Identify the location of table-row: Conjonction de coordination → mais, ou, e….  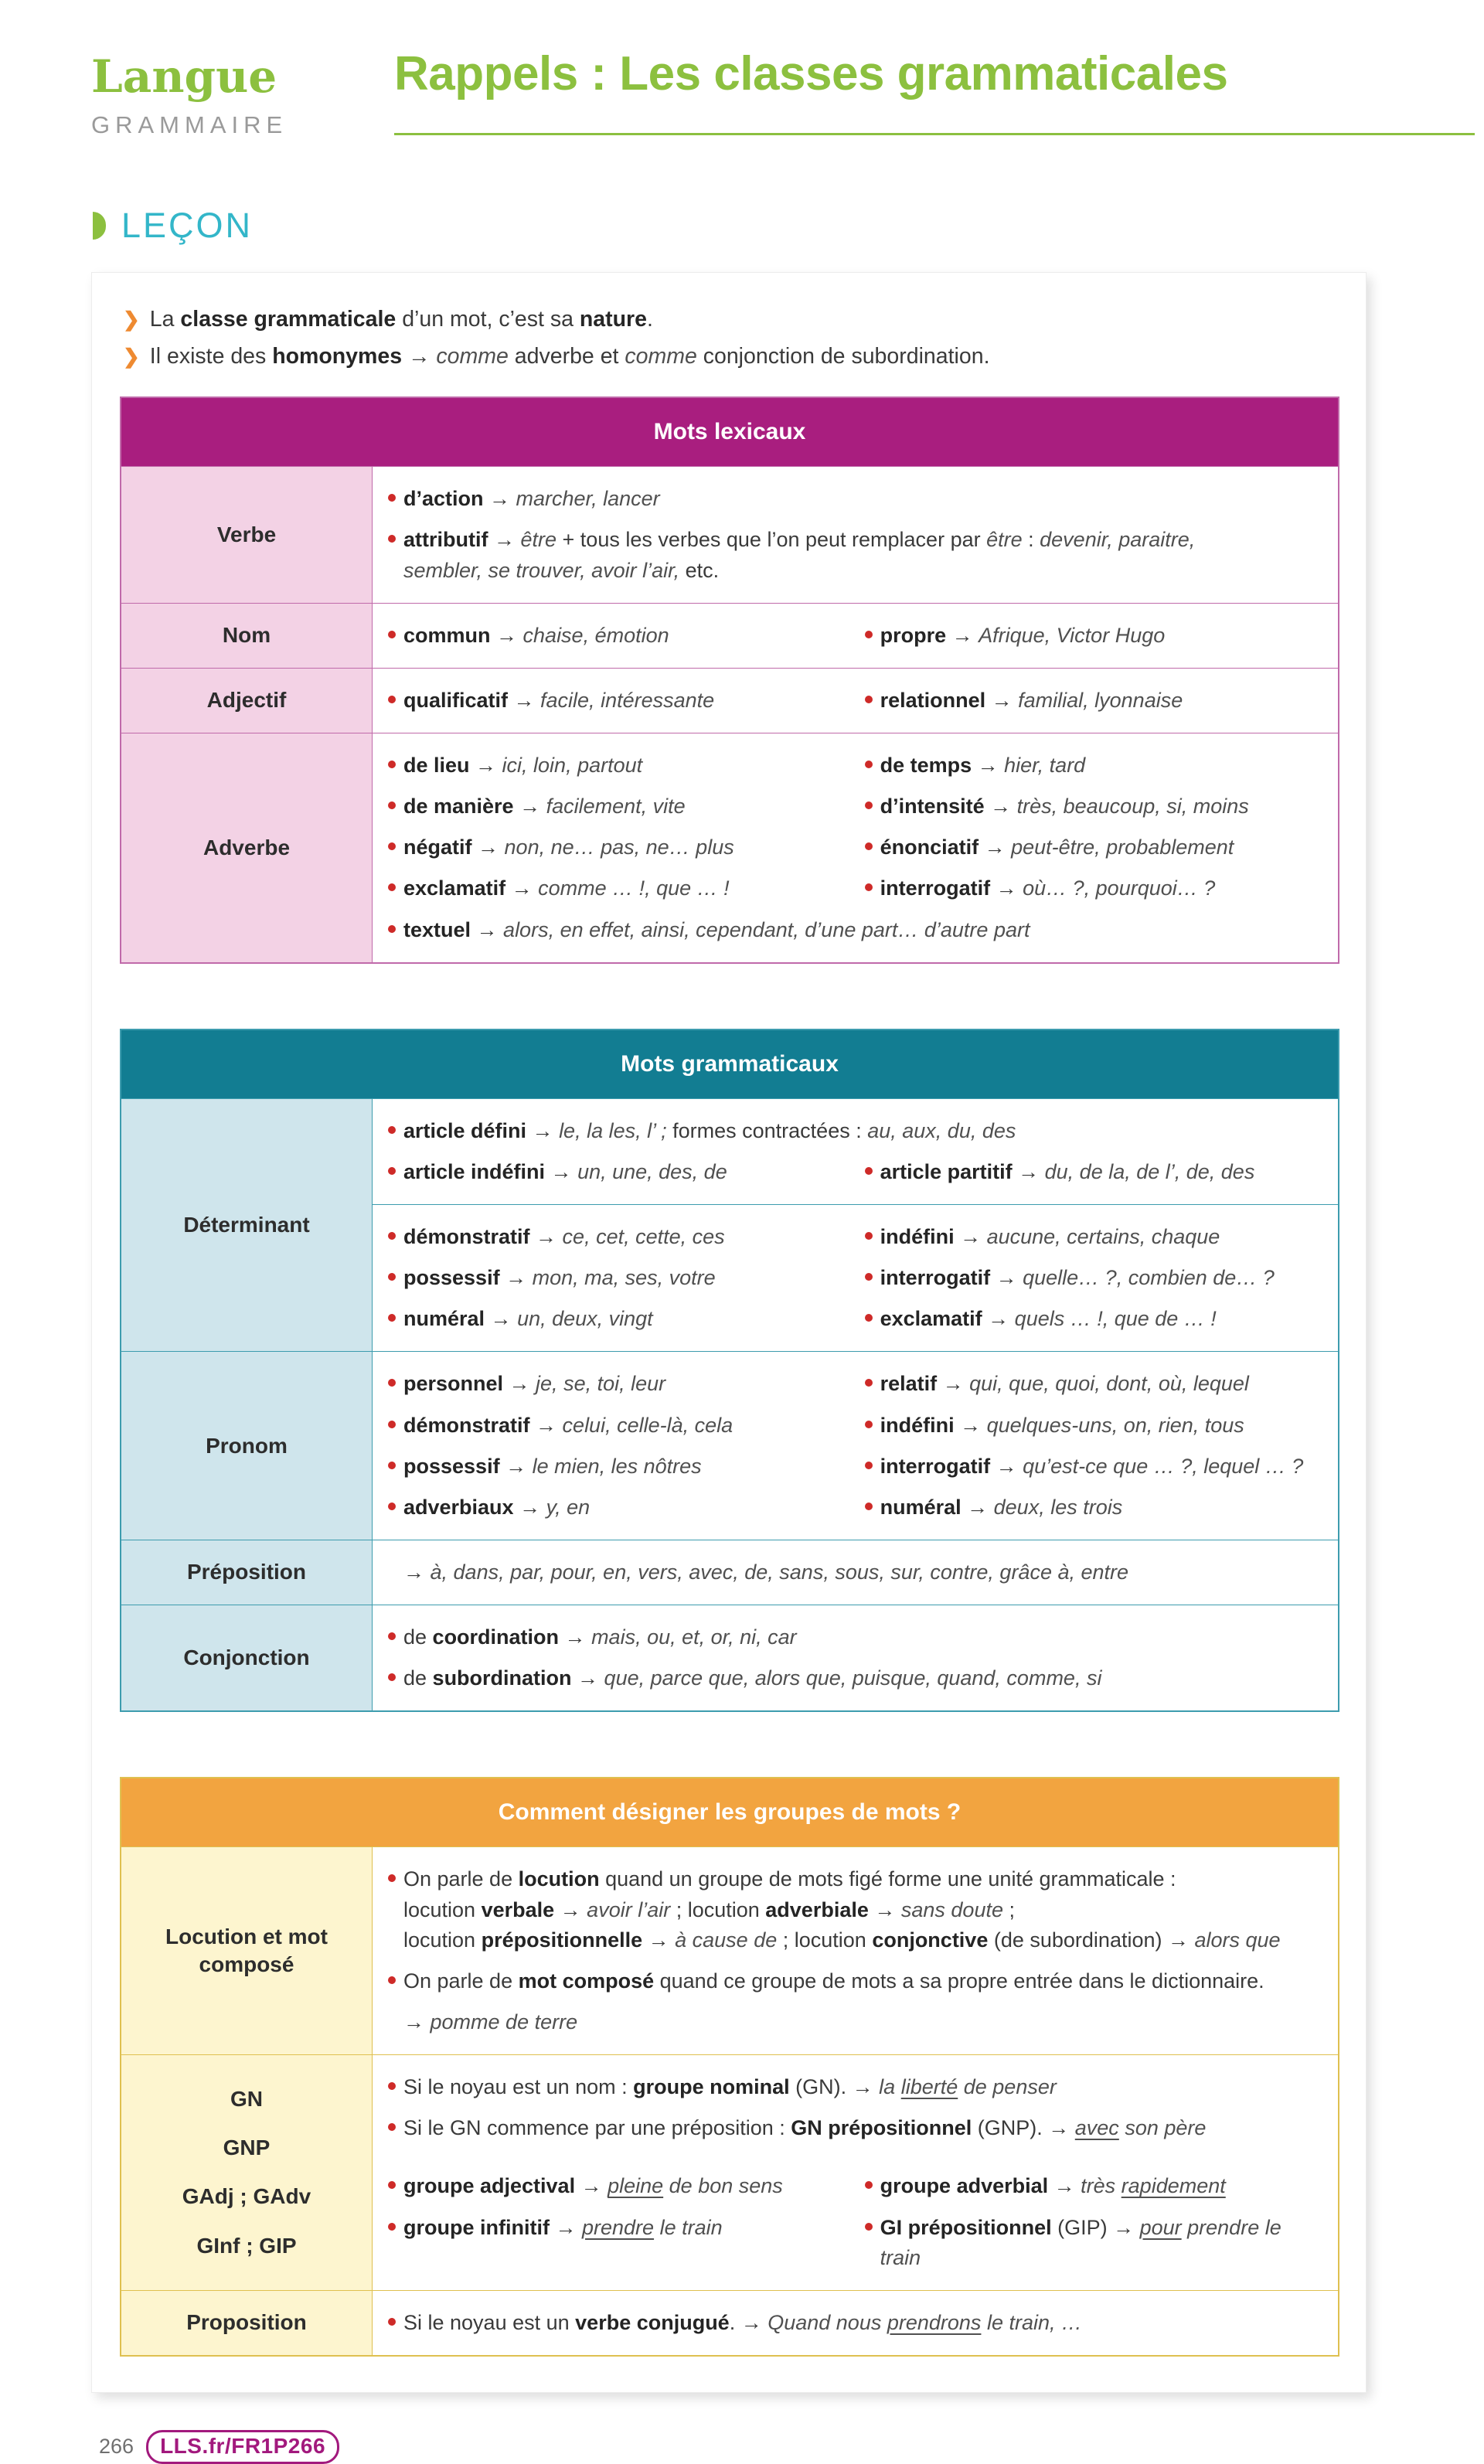
(729, 1658).